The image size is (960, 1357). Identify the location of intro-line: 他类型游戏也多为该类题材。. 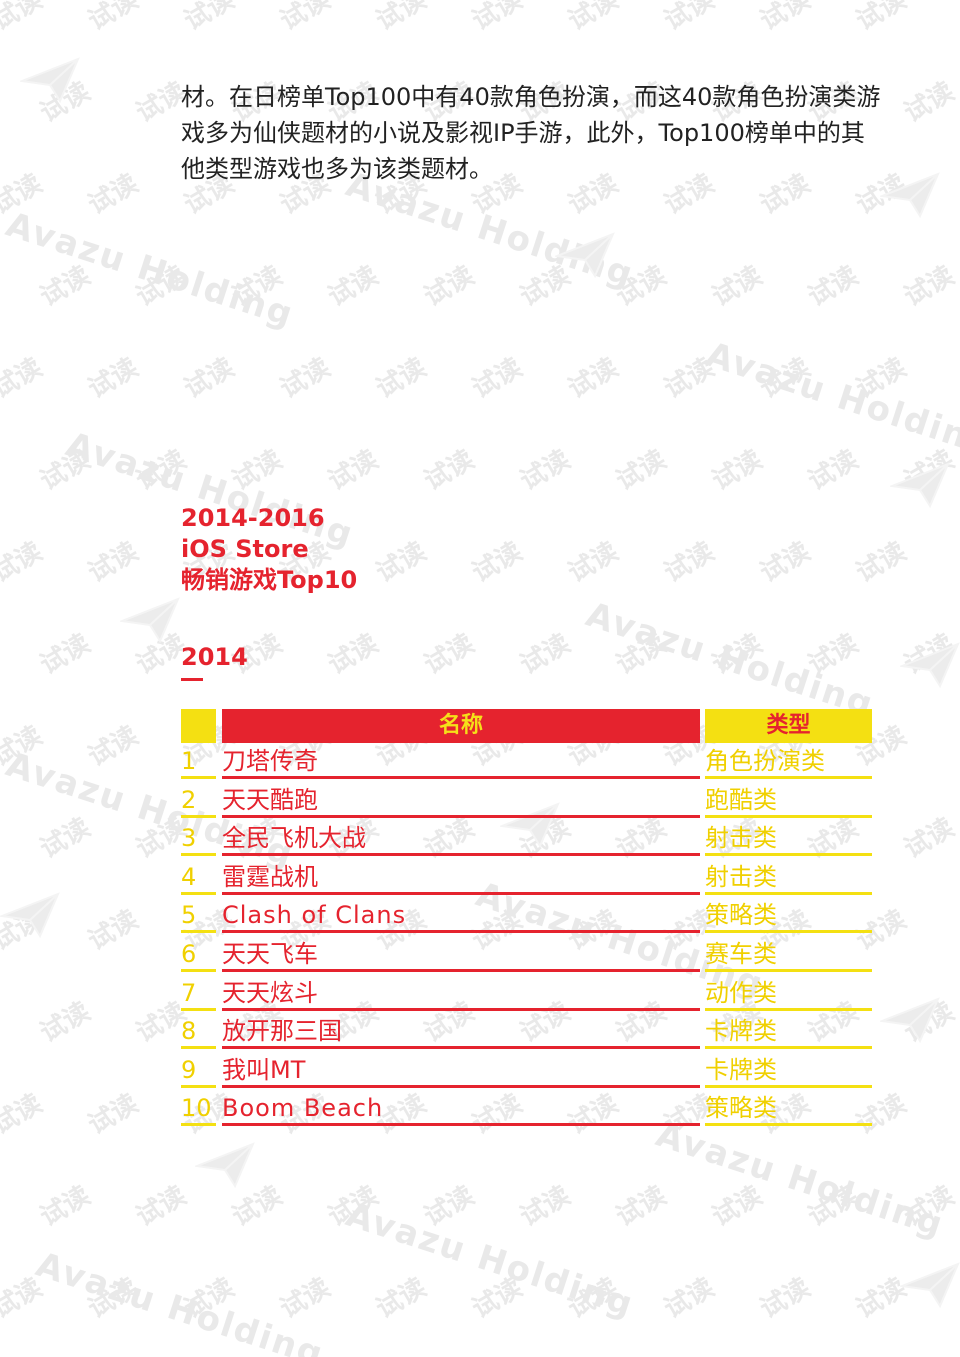
(337, 169).